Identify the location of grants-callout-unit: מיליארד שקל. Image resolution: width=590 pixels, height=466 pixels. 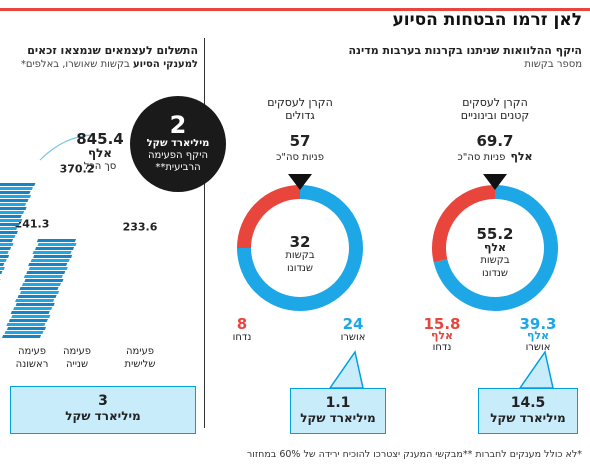
(103, 416).